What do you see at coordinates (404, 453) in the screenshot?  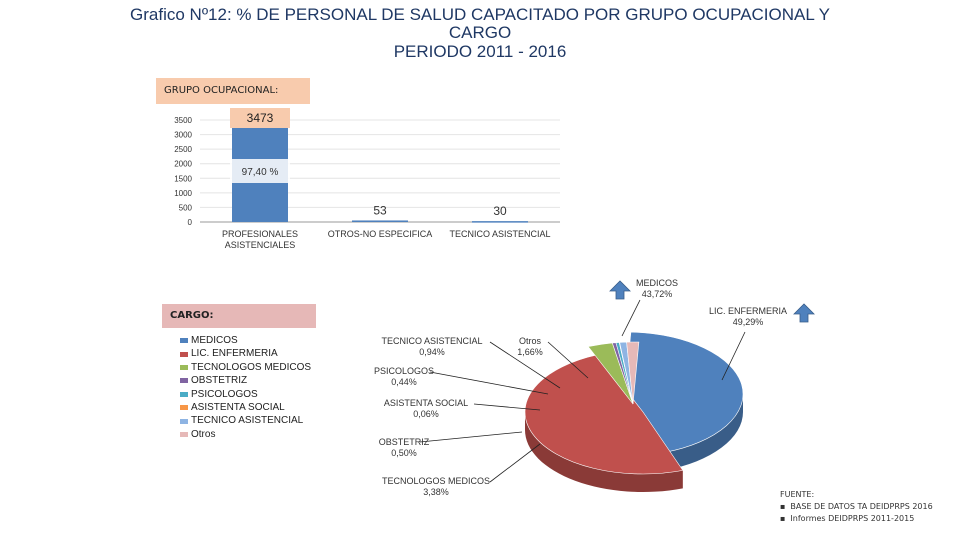 I see `pie-slice-value: 0,50%` at bounding box center [404, 453].